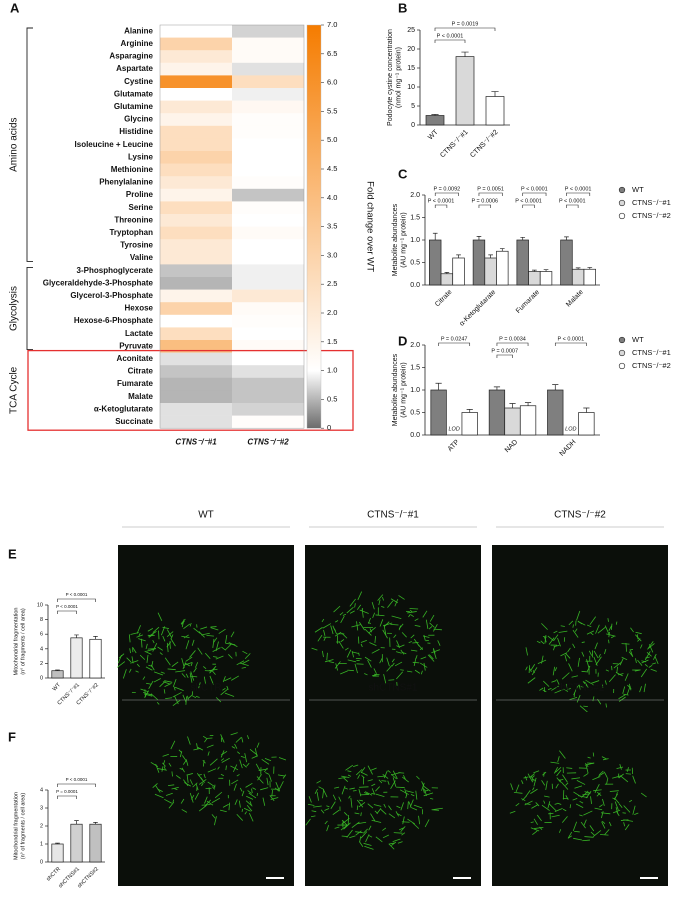 The image size is (685, 915). What do you see at coordinates (622, 366) in the screenshot?
I see `legend-marker` at bounding box center [622, 366].